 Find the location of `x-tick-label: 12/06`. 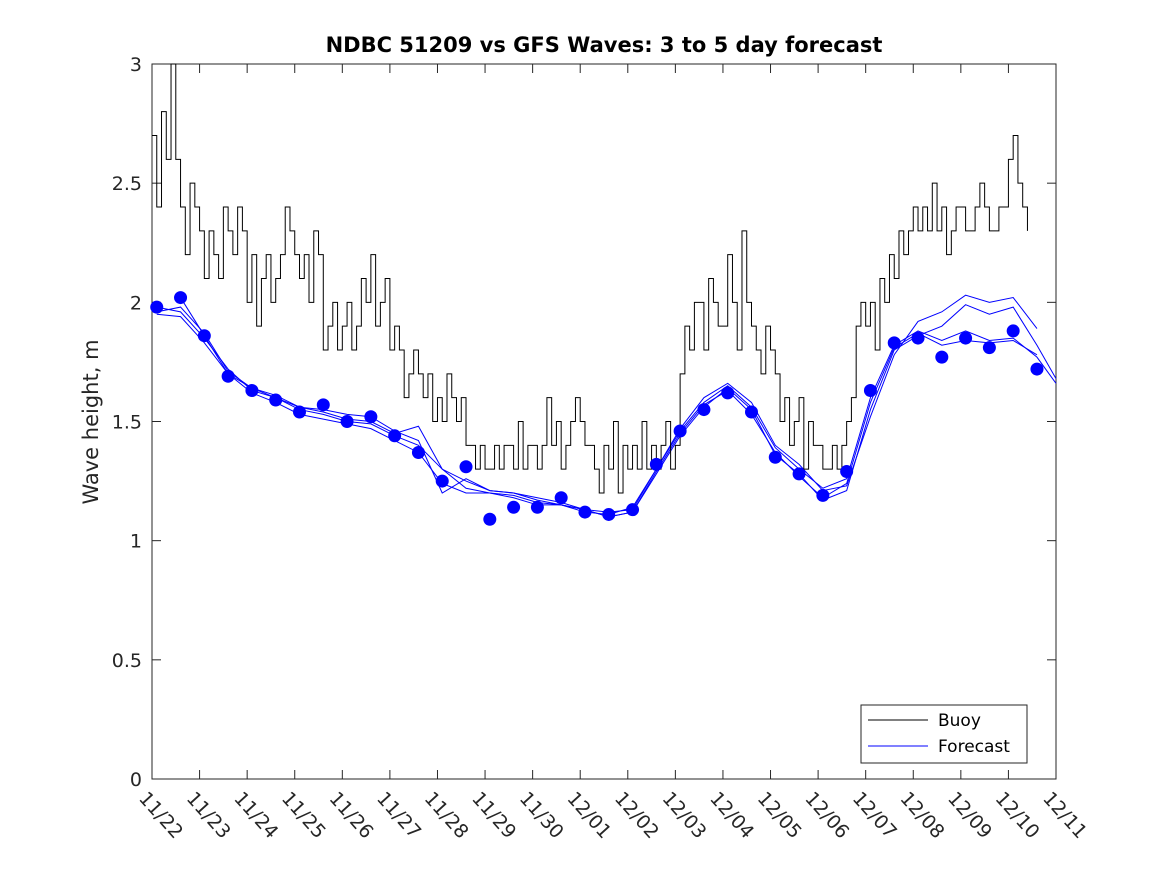

x-tick-label: 12/06 is located at coordinates (826, 815).